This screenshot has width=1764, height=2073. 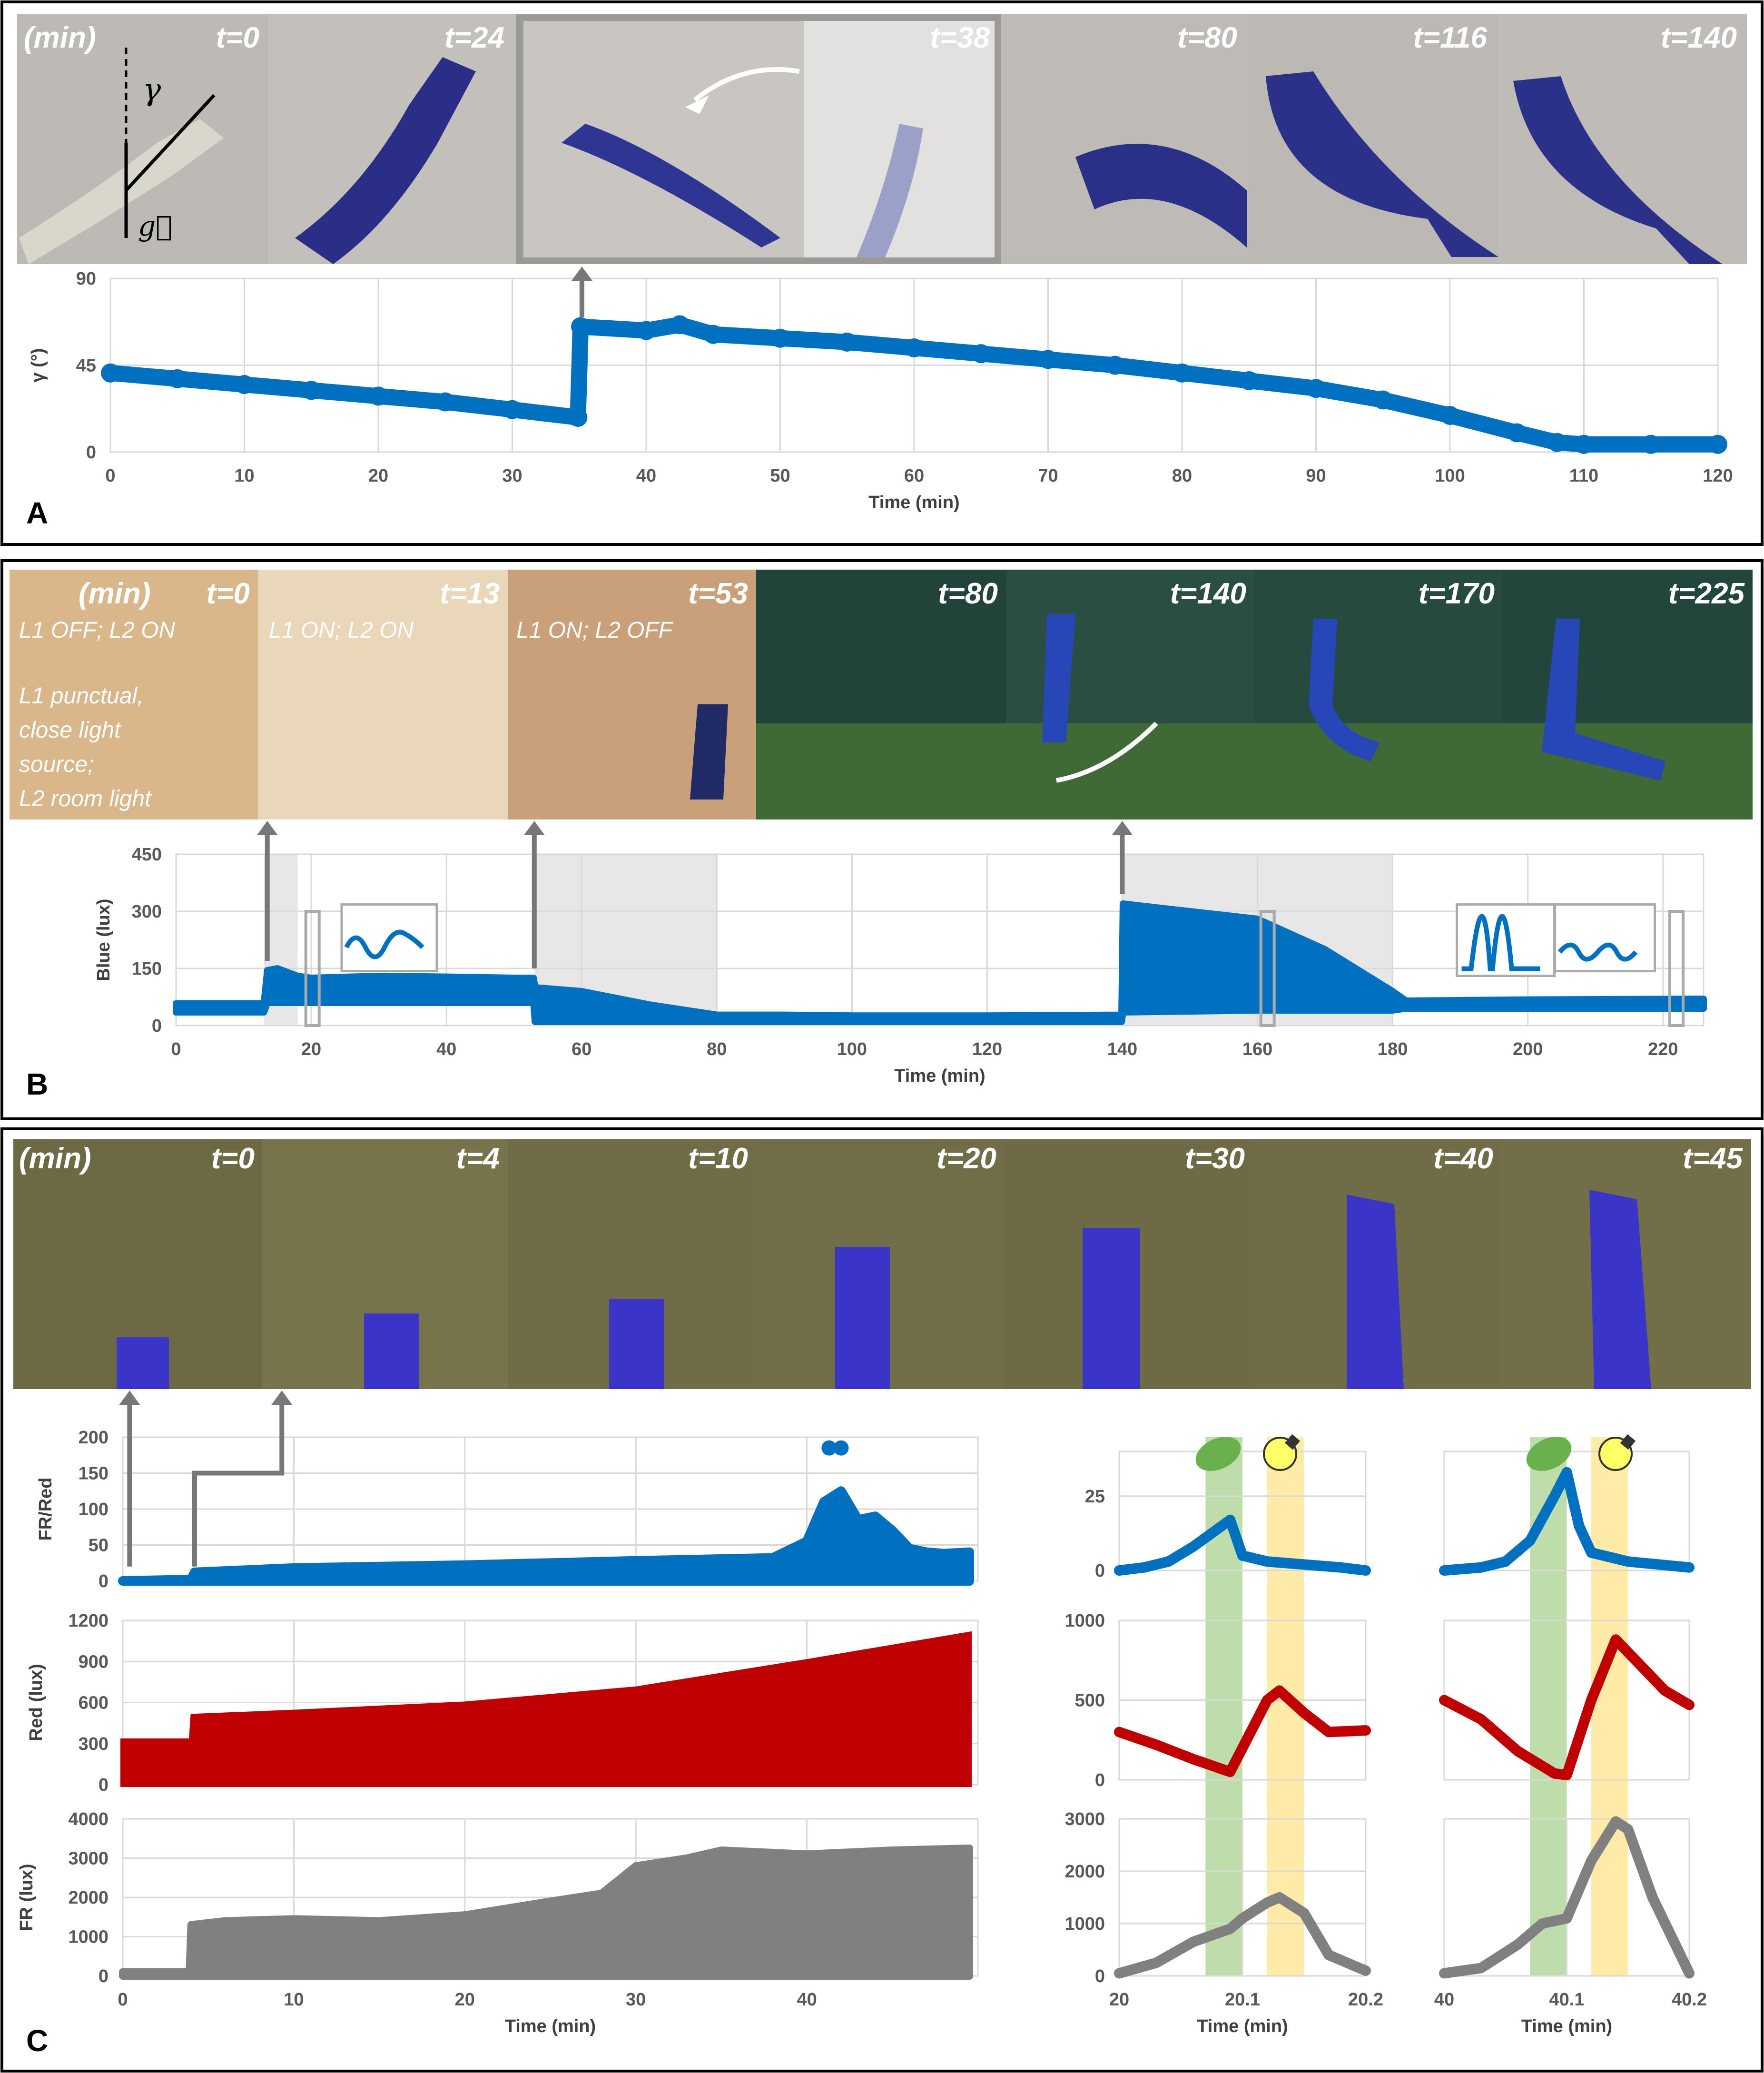 I want to click on rotation-arrow-a, so click(x=746, y=84).